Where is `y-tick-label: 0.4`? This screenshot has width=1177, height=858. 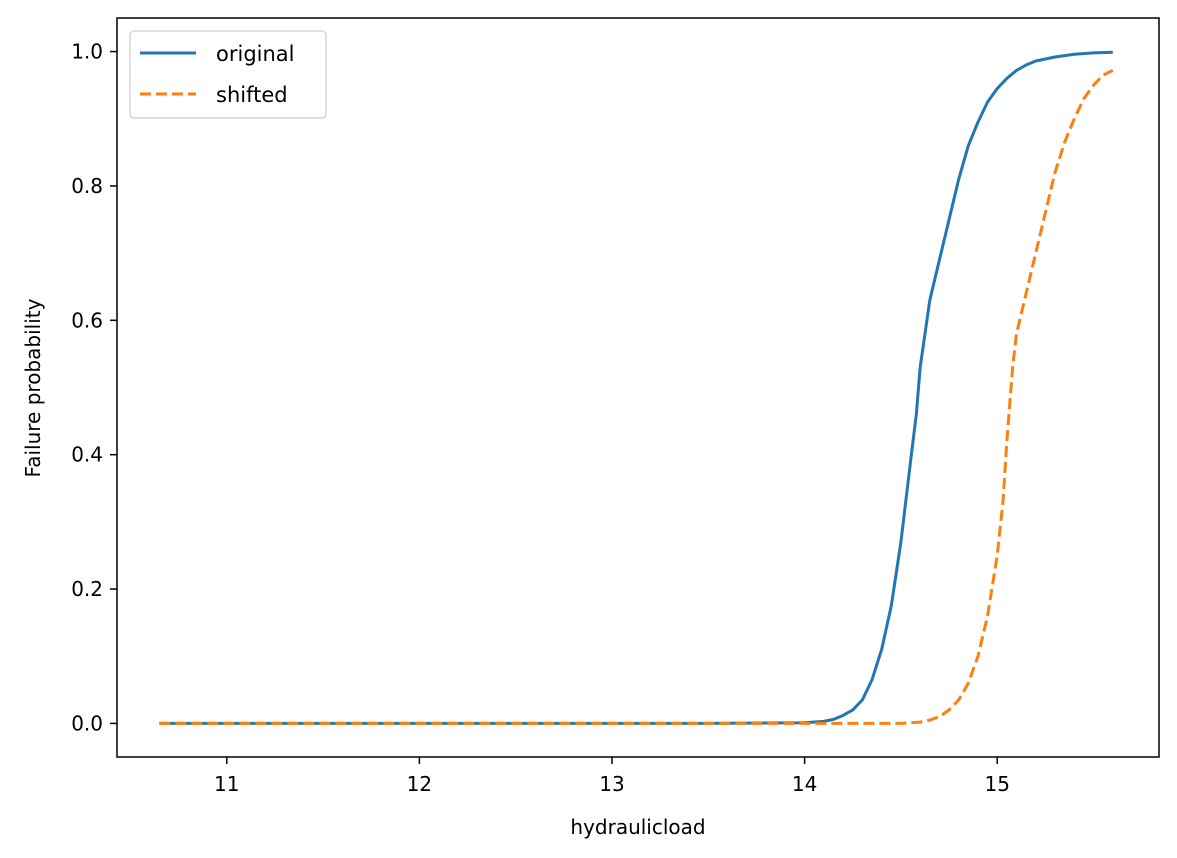
y-tick-label: 0.4 is located at coordinates (87, 455).